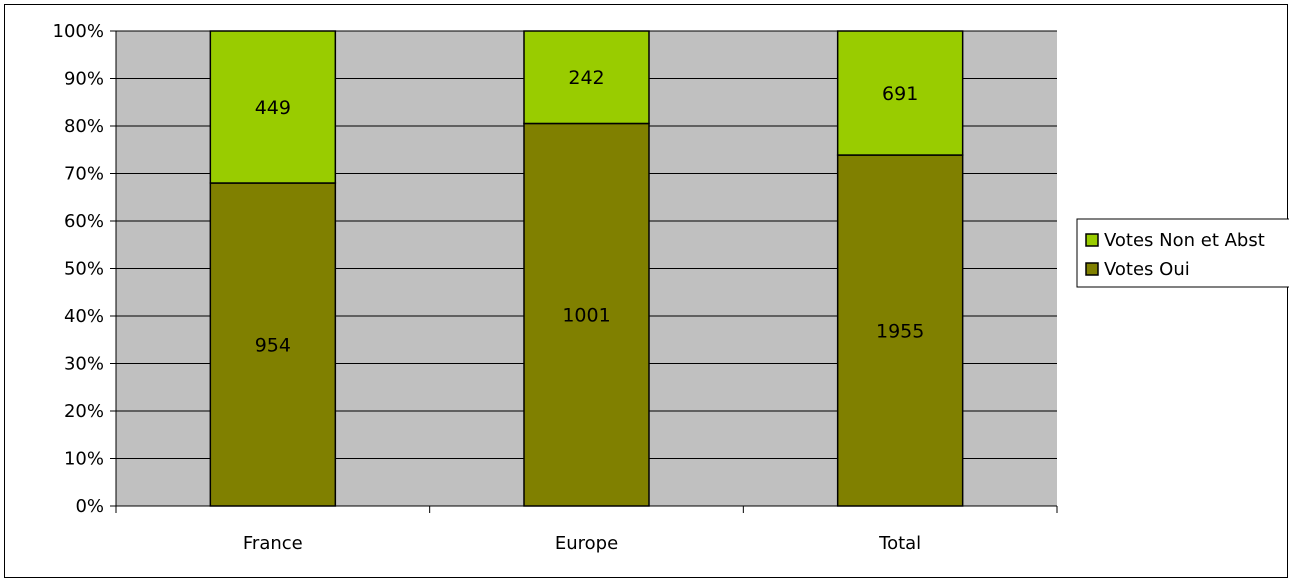 Image resolution: width=1292 pixels, height=582 pixels. Describe the element at coordinates (84, 269) in the screenshot. I see `y-tick-label: 50%` at that location.